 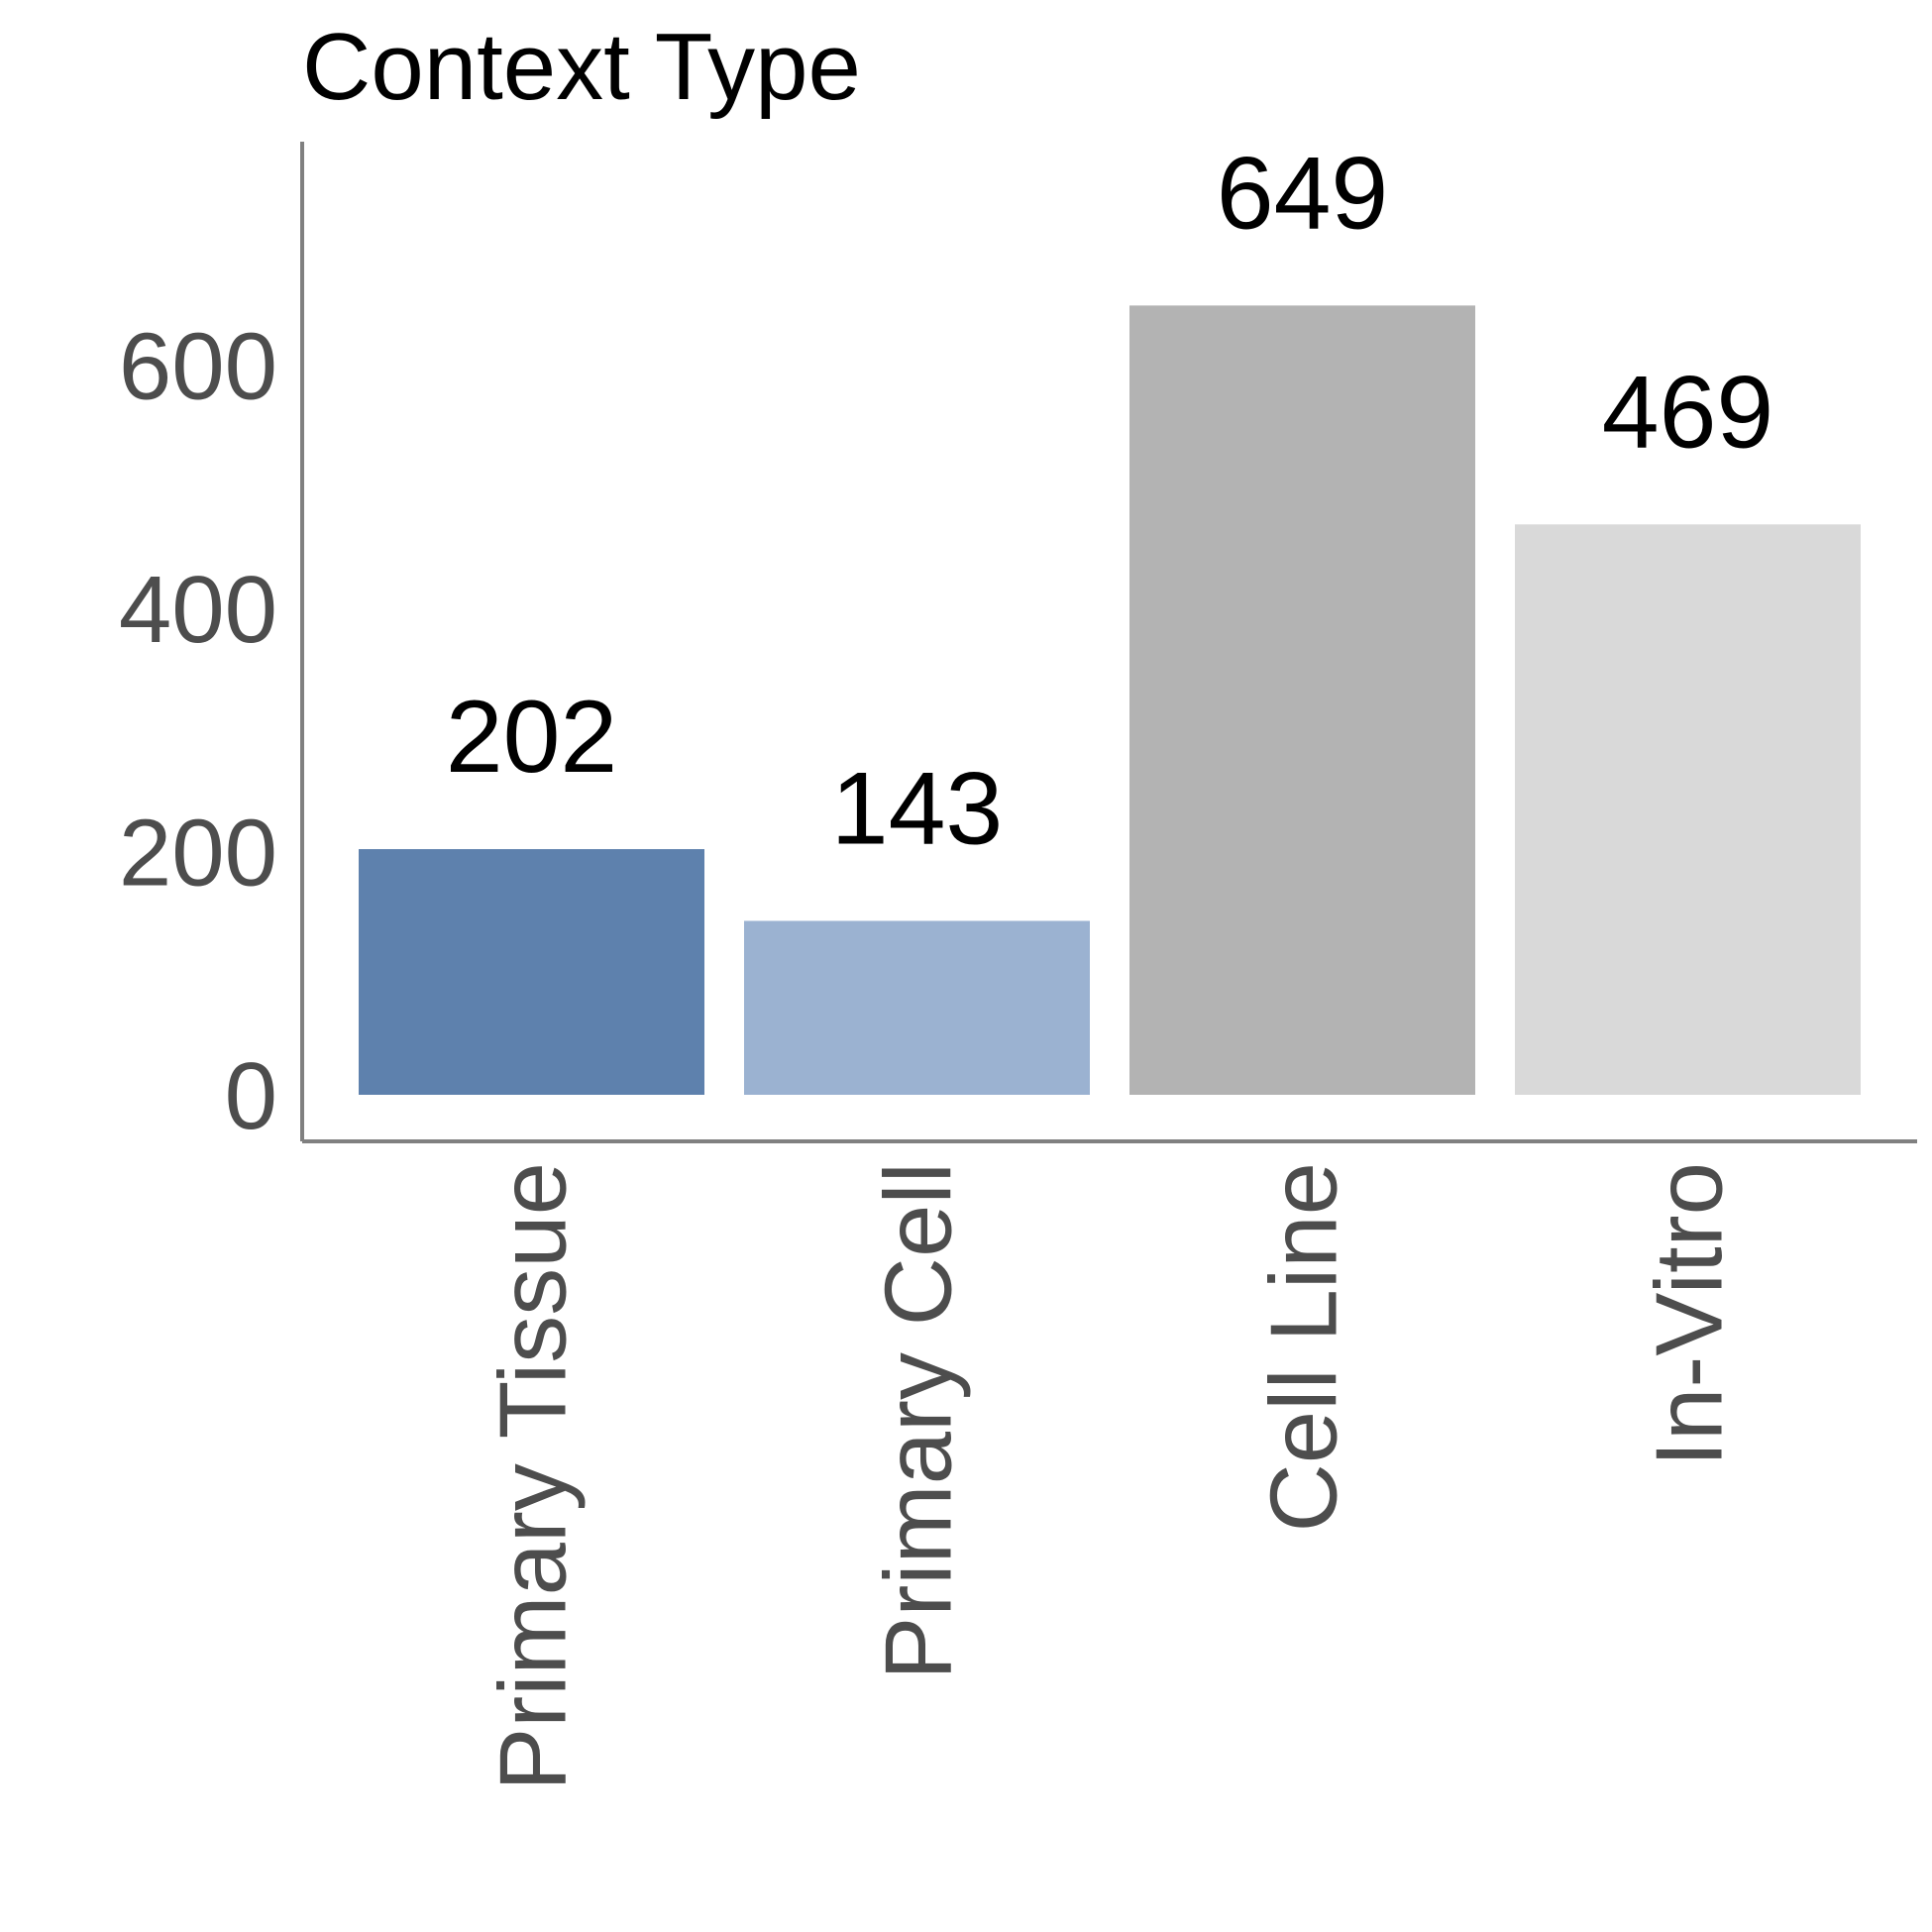 I want to click on y-tick-label-200: 200, so click(x=198, y=854).